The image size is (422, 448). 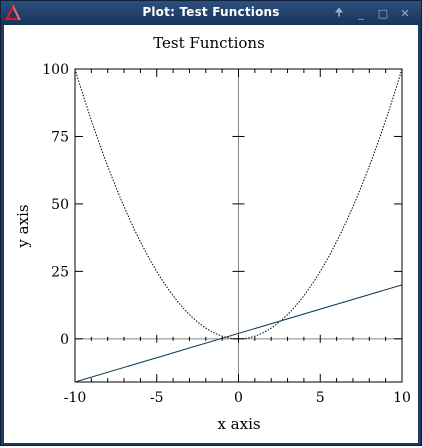 What do you see at coordinates (60, 272) in the screenshot?
I see `y-tick-label: 25` at bounding box center [60, 272].